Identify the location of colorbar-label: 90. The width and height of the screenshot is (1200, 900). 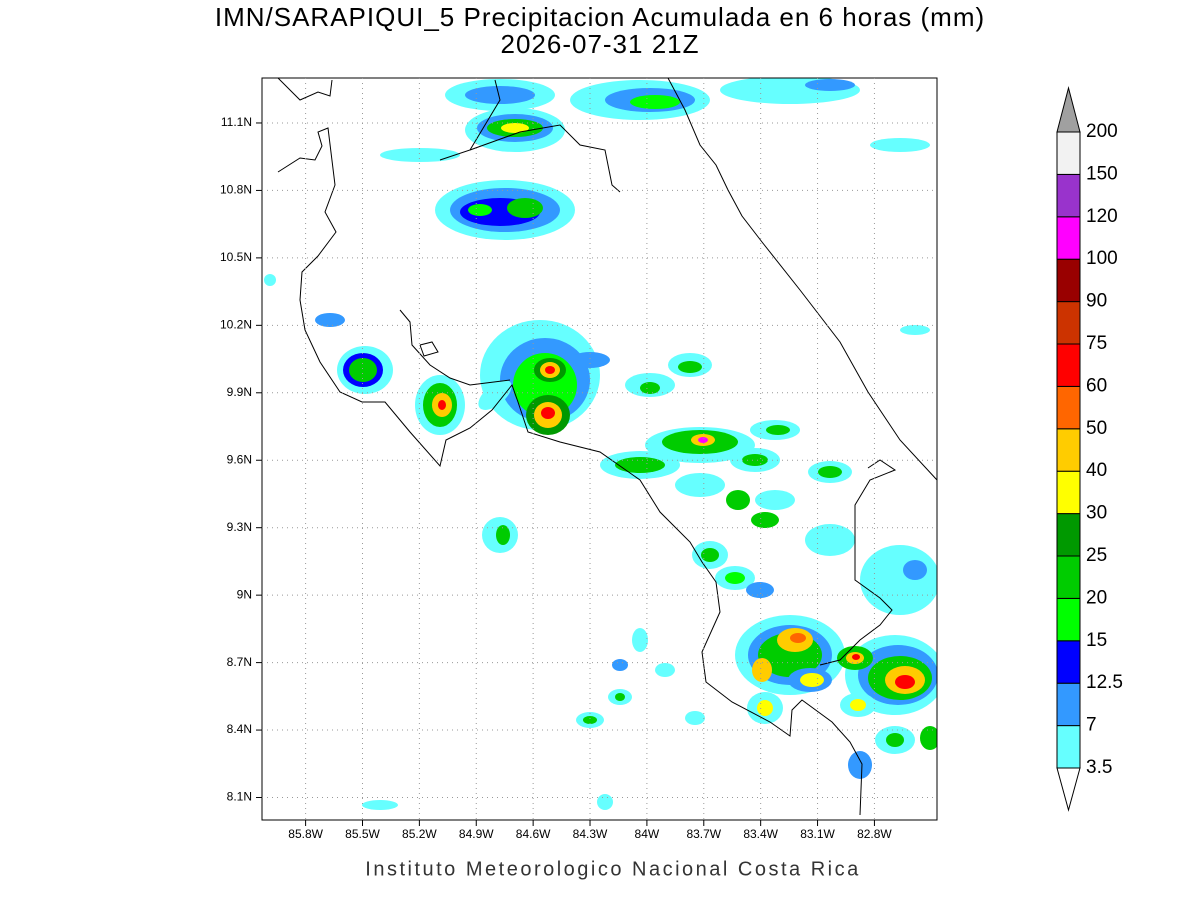
(1096, 301).